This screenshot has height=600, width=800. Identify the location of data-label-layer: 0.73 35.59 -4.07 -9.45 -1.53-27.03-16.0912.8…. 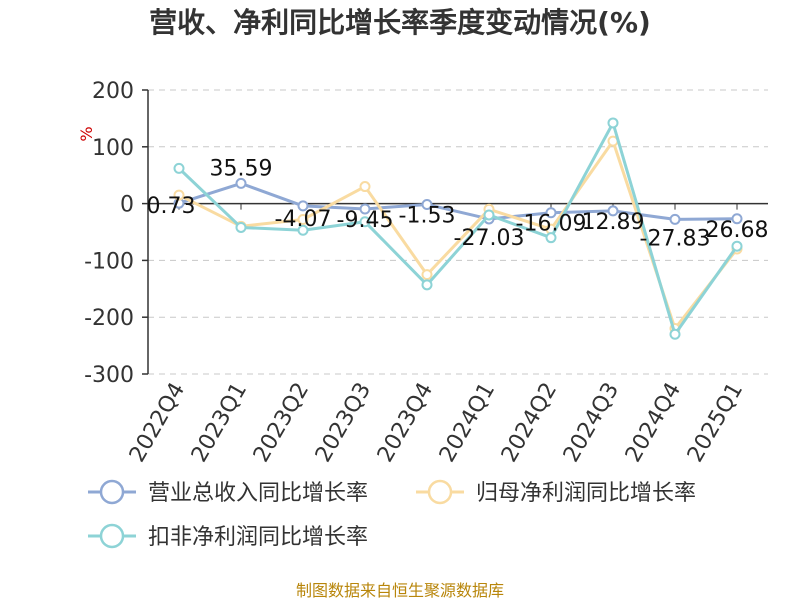
(458, 203).